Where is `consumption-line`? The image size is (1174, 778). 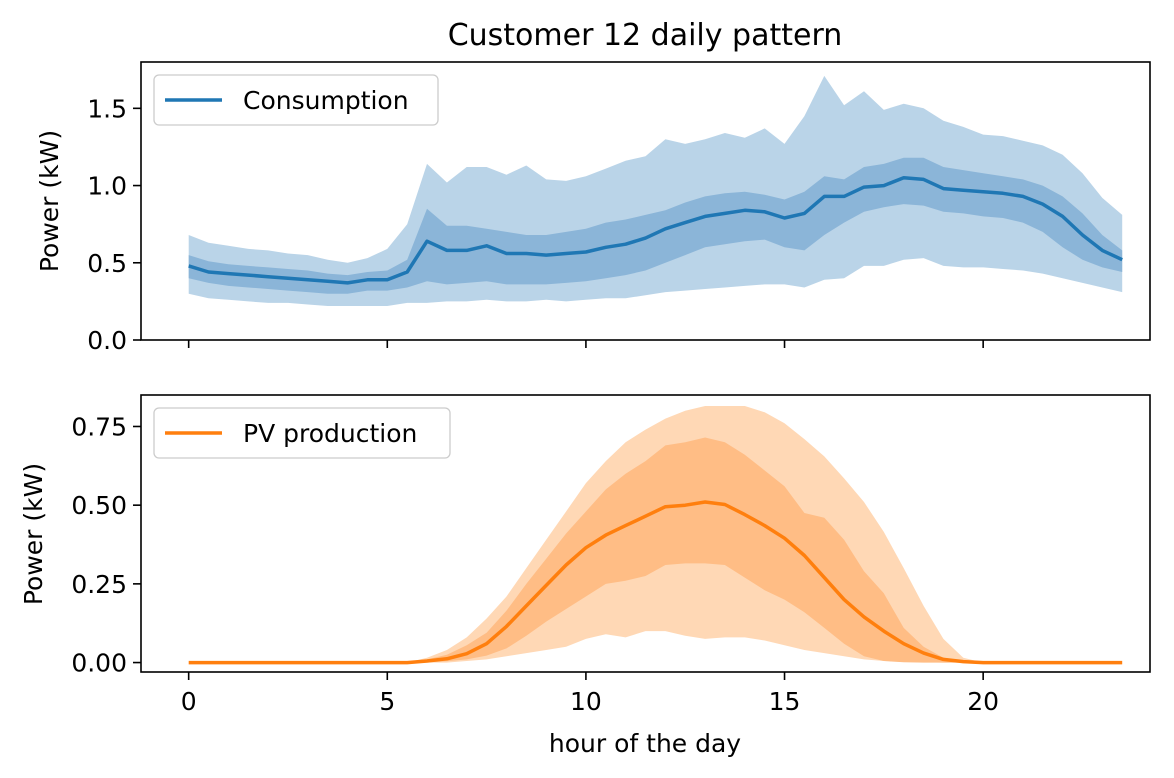
consumption-line is located at coordinates (655, 230).